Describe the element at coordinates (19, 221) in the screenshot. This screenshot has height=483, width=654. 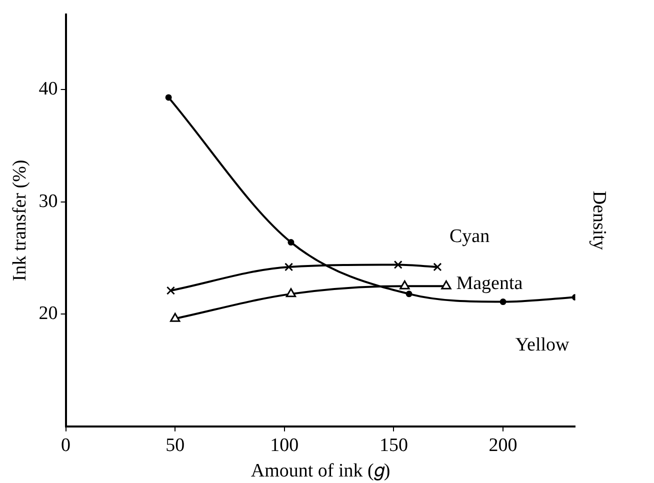
I see `y-axis-title: Ink transfer (%)` at that location.